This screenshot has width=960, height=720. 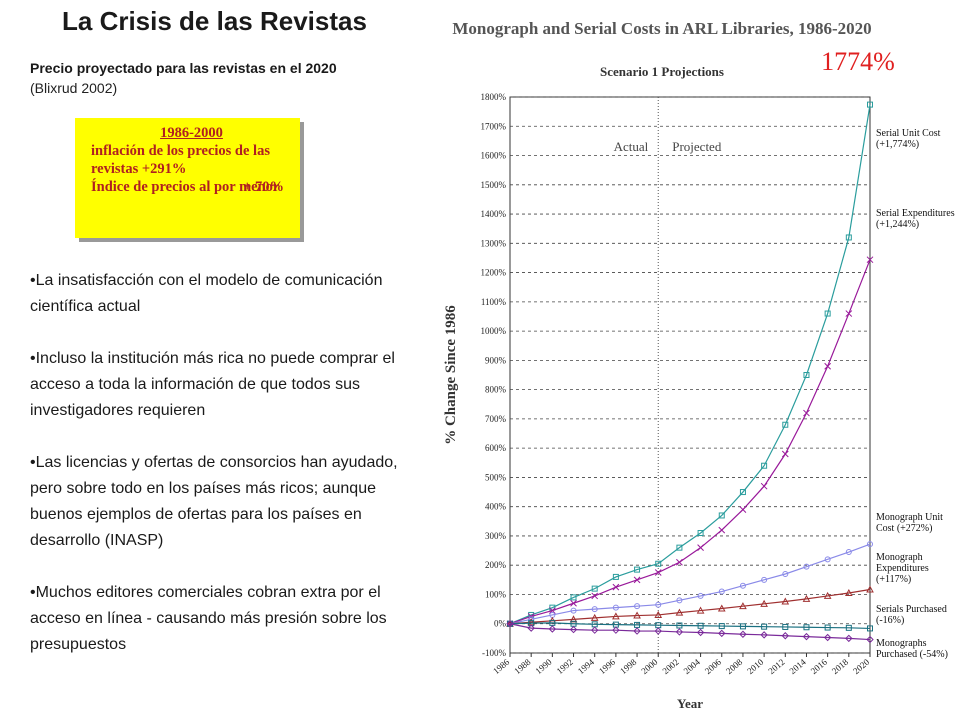 I want to click on y-tick-label: 1200%, so click(x=494, y=273).